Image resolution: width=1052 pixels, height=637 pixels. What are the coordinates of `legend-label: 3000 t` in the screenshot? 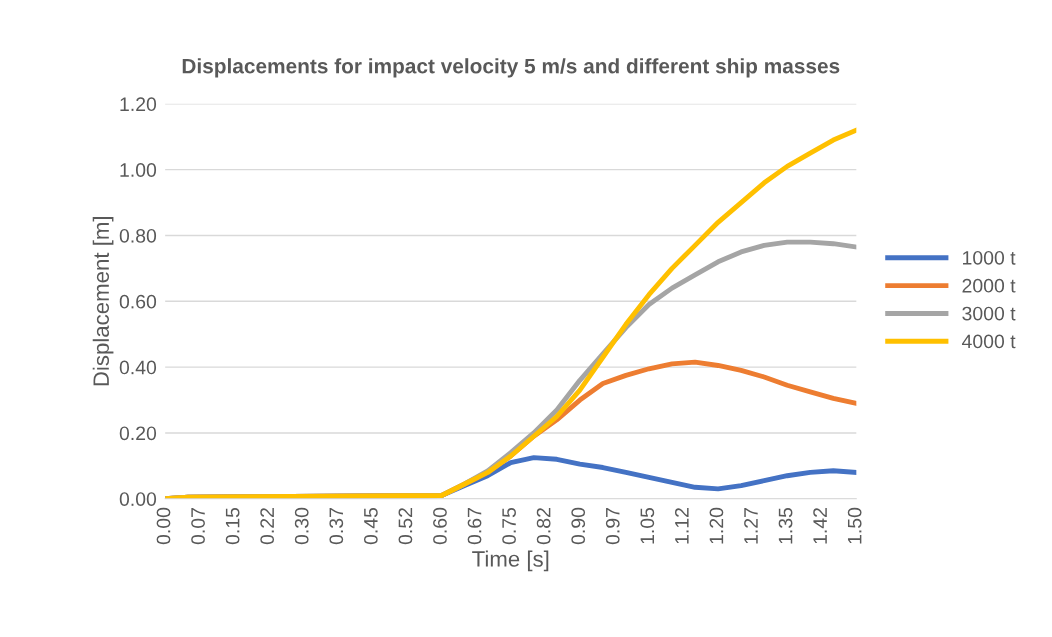 It's located at (989, 313).